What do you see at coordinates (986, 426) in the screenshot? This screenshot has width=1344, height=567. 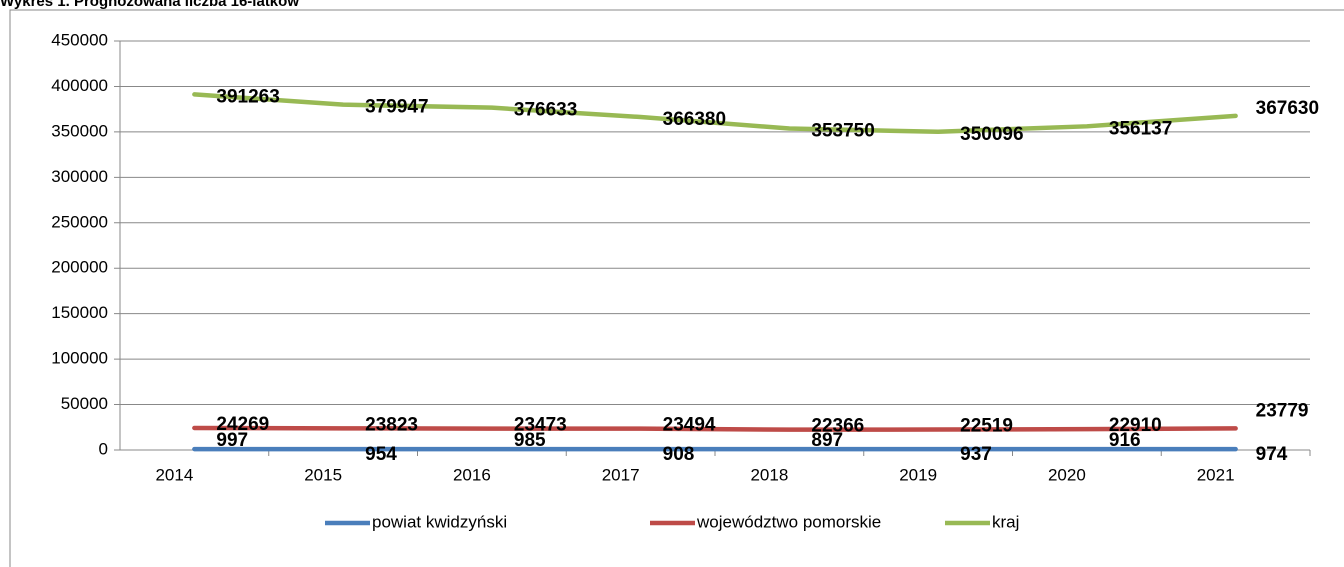 I see `data-label: 22519` at bounding box center [986, 426].